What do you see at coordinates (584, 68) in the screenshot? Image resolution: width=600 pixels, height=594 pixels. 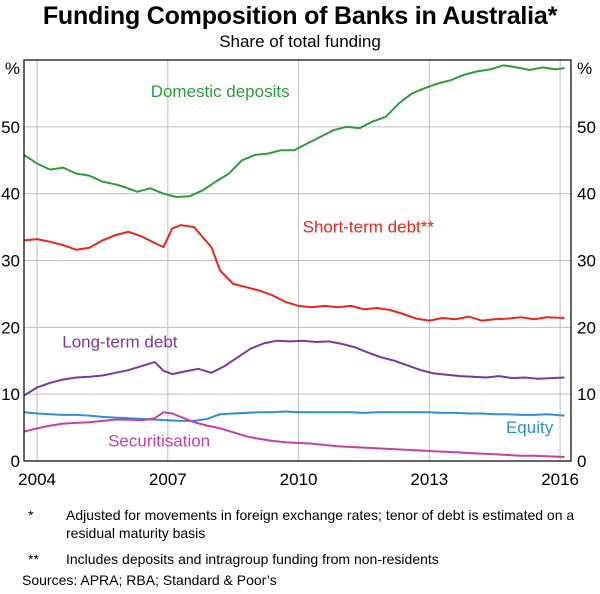 I see `y-unit-label-right: %` at bounding box center [584, 68].